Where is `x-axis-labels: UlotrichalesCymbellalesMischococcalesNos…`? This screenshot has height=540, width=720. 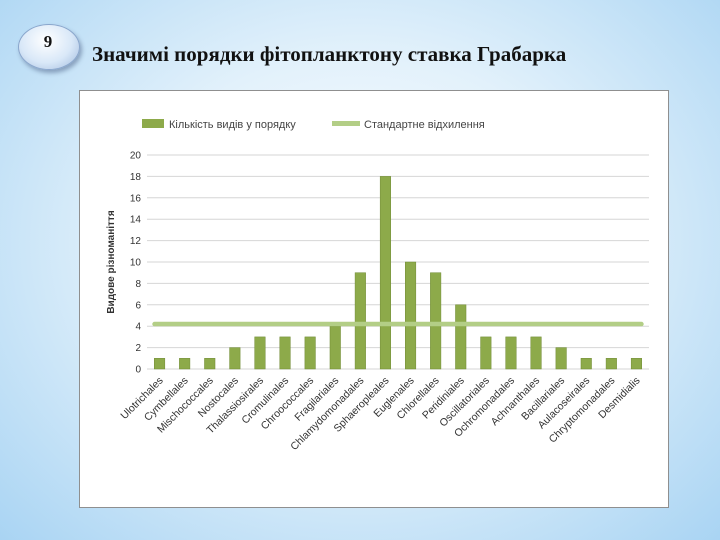
x-axis-labels: UlotrichalesCymbellalesMischococcalesNos… is located at coordinates (380, 414).